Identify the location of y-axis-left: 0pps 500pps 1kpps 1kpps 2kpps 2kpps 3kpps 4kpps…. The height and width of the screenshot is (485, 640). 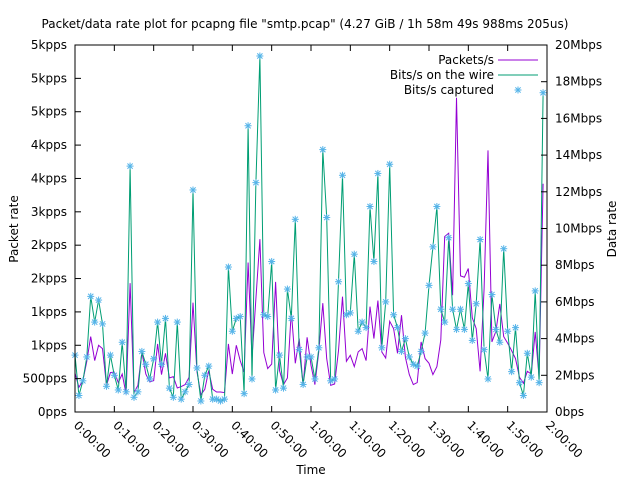
(52, 228).